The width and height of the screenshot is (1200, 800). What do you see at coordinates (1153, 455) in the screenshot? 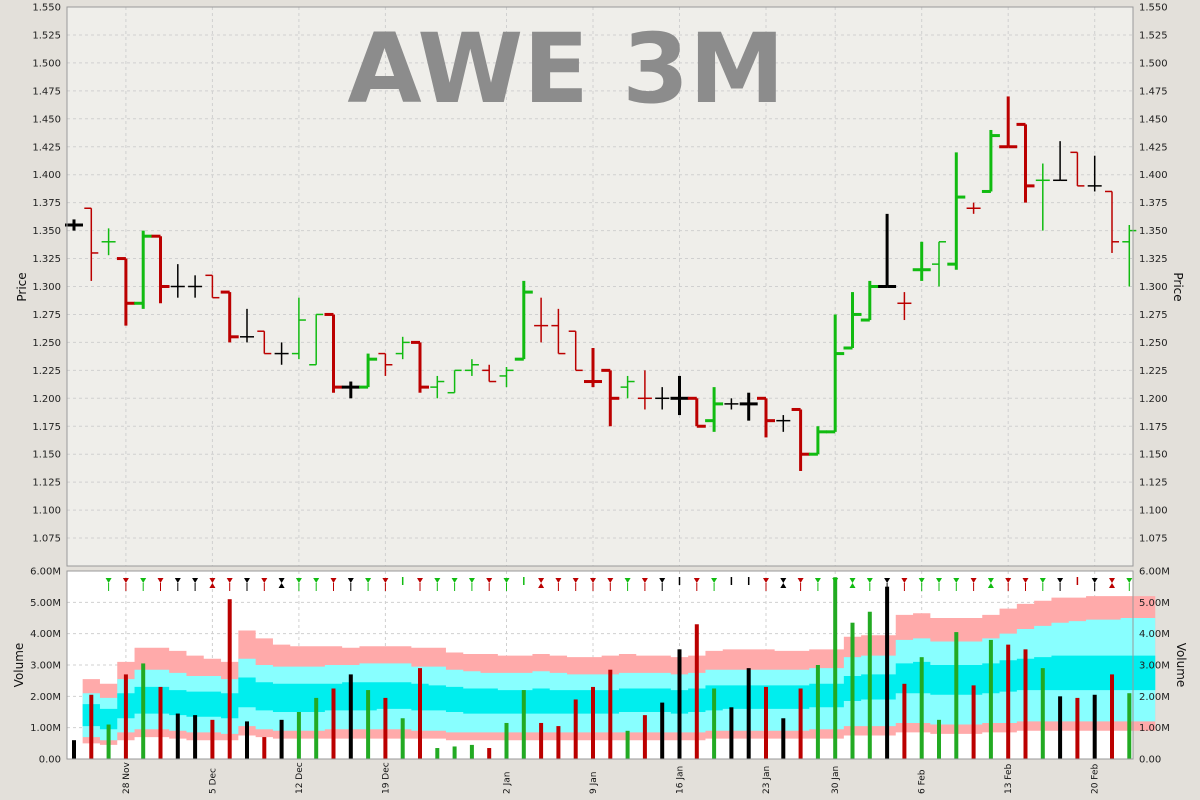
I see `price-tick-label-right: 1.150` at bounding box center [1153, 455].